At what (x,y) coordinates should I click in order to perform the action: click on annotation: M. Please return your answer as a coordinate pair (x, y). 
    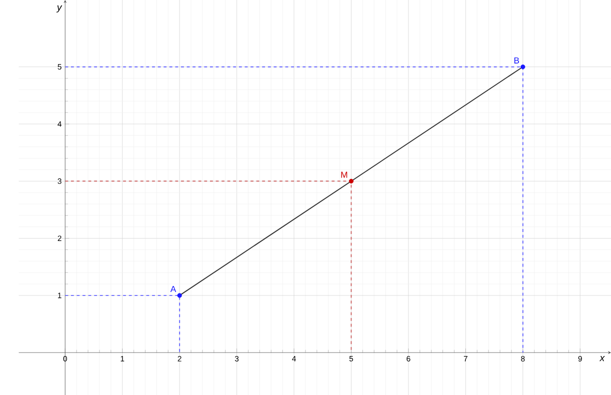
    Looking at the image, I should click on (344, 175).